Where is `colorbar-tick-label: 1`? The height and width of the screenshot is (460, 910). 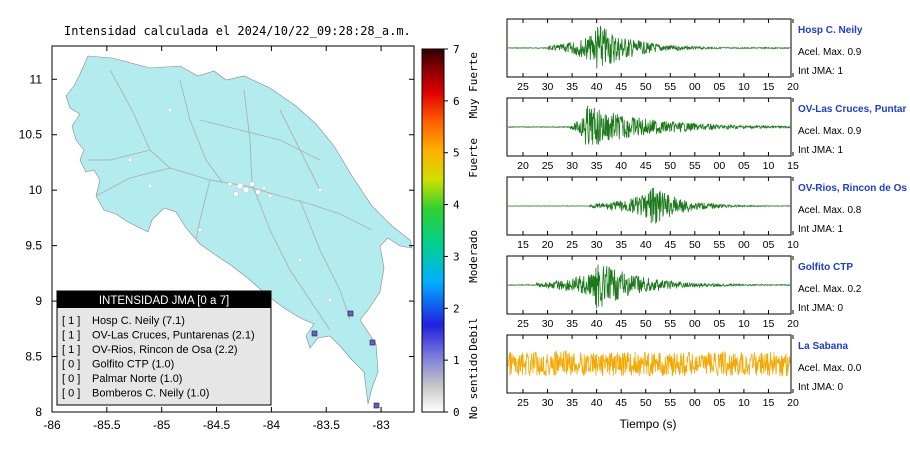
colorbar-tick-label: 1 is located at coordinates (456, 360).